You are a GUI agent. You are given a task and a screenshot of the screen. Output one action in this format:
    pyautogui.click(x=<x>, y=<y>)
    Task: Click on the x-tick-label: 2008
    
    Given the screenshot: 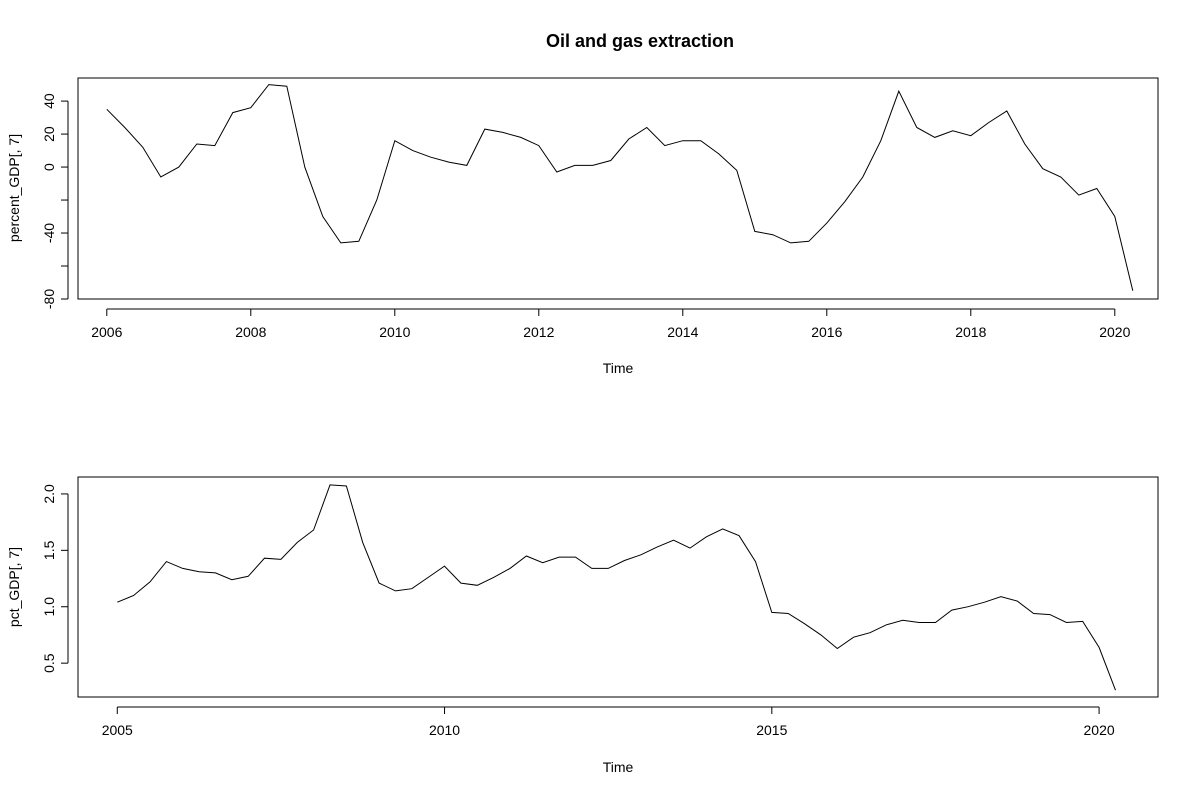 What is the action you would take?
    pyautogui.click(x=250, y=332)
    